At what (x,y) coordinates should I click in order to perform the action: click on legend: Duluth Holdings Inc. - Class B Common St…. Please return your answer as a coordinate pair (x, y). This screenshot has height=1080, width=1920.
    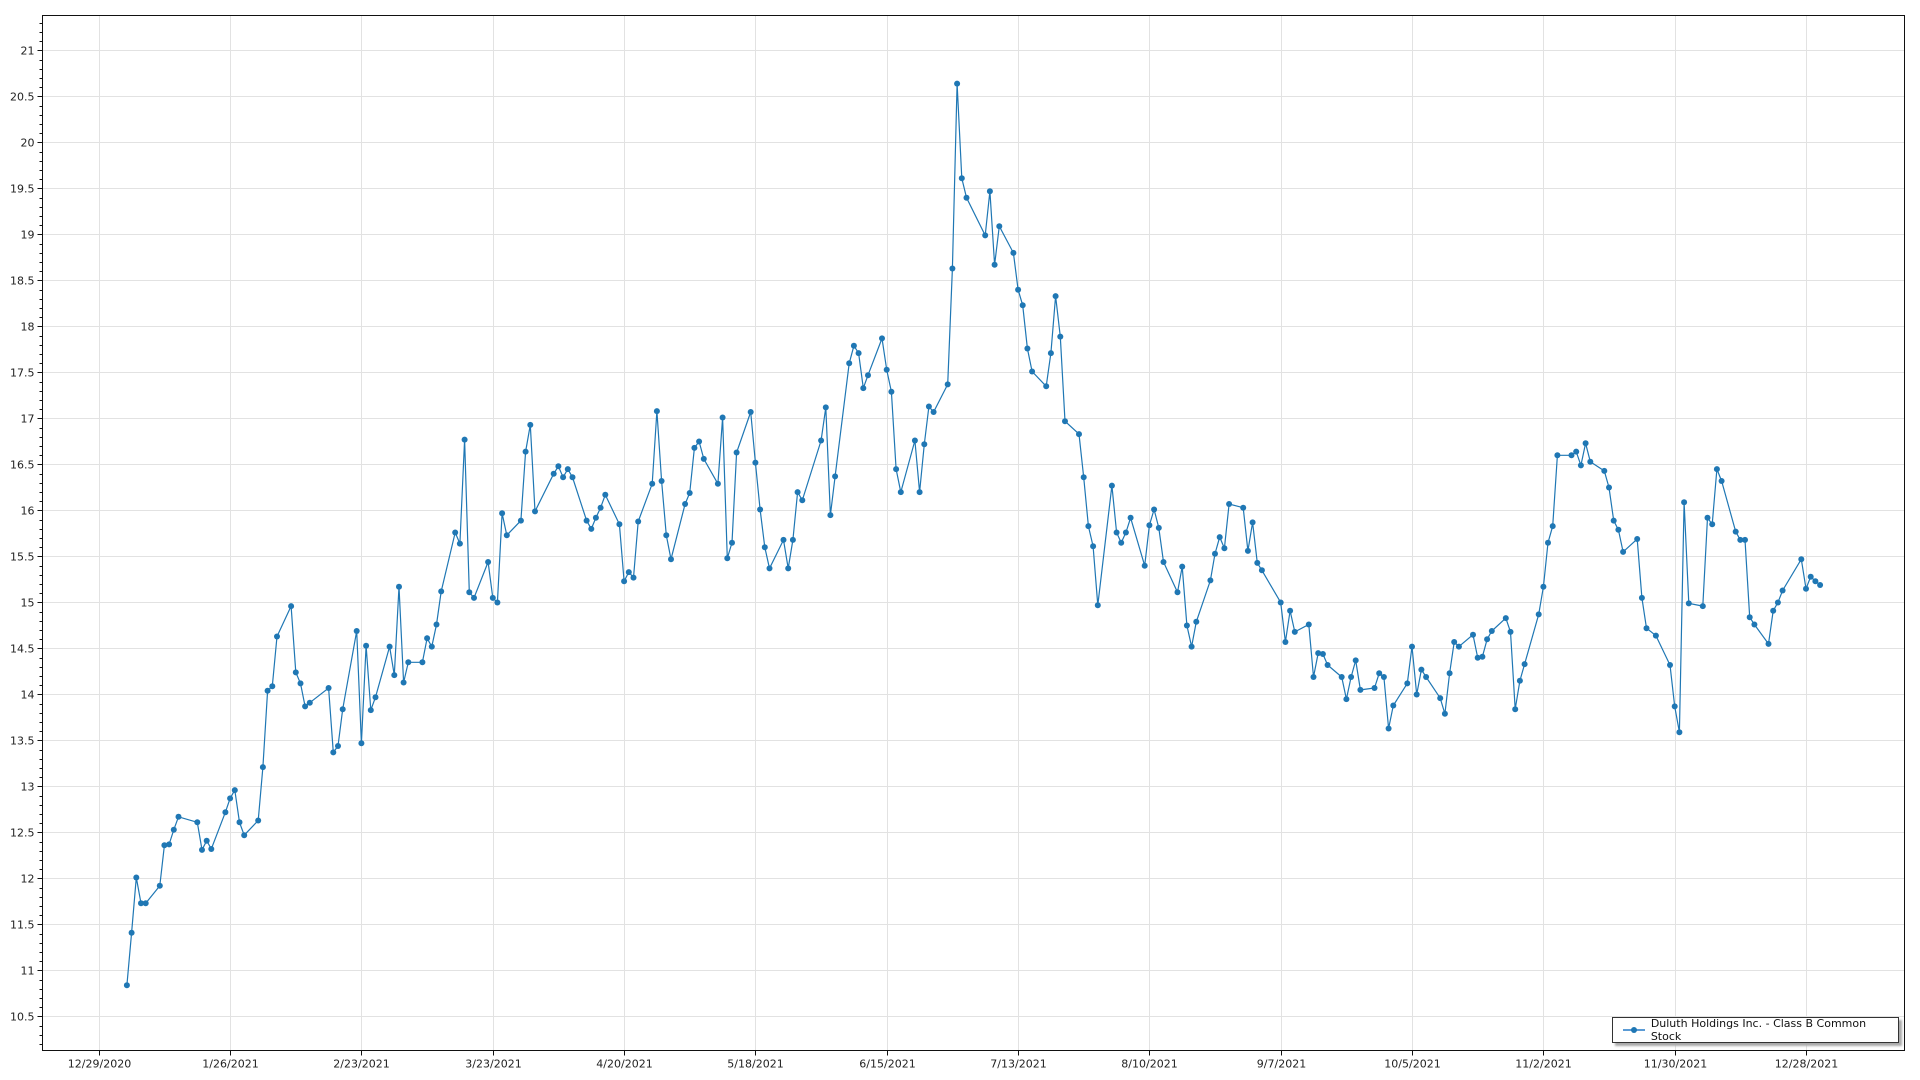
    Looking at the image, I should click on (1755, 1030).